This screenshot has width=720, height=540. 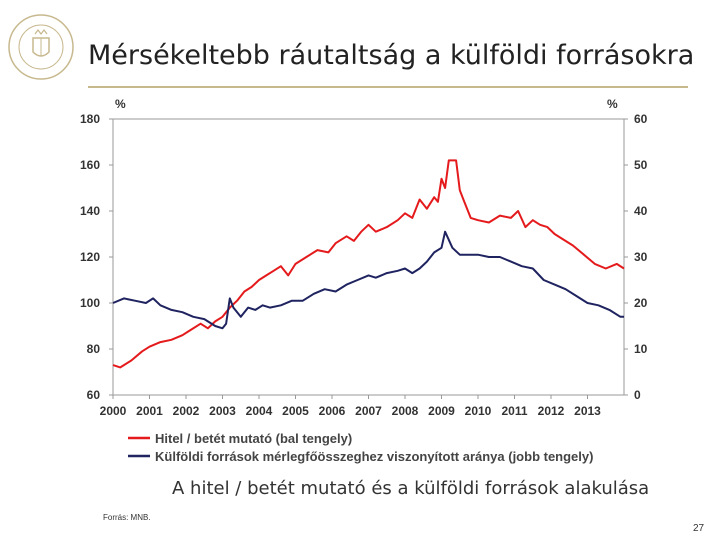 I want to click on y-right-tick-label: 0, so click(x=637, y=395).